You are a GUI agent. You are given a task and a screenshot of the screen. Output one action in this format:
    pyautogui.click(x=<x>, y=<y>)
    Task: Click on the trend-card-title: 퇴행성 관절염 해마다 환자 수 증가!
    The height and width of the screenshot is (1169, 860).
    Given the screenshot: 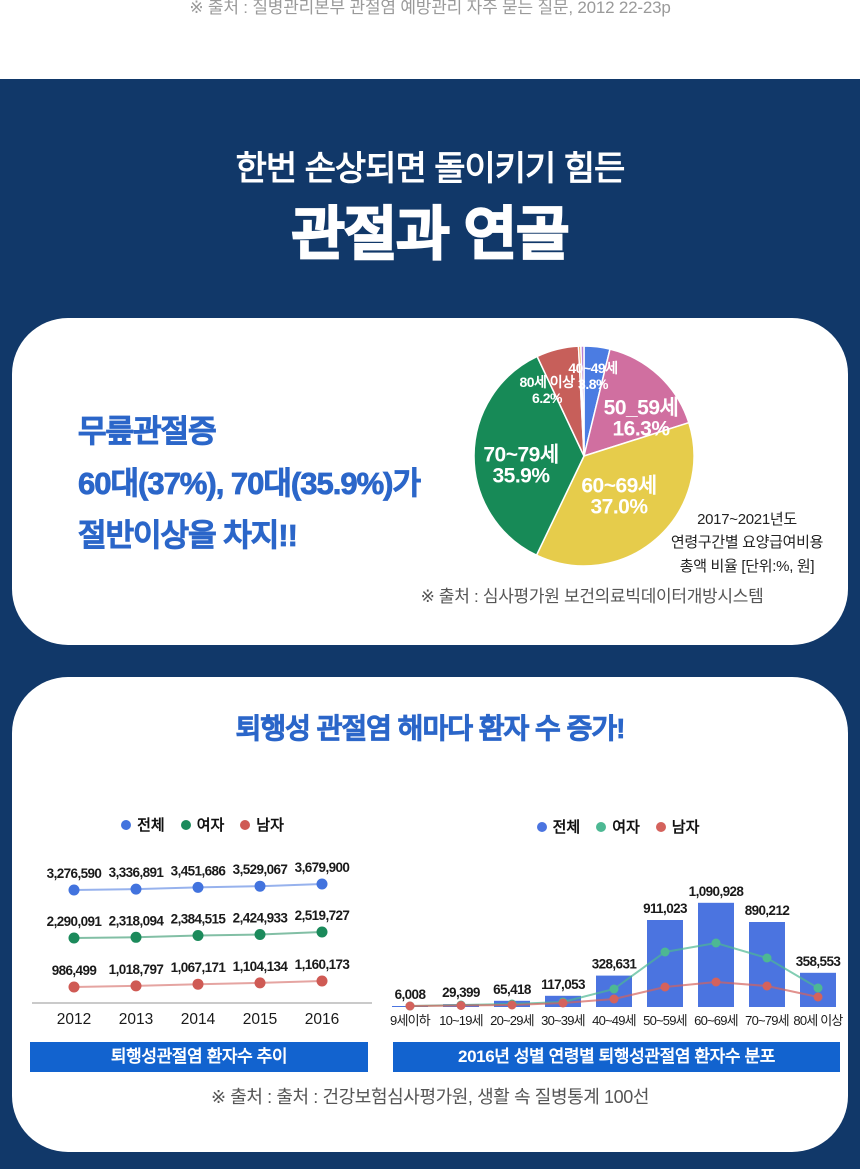 What is the action you would take?
    pyautogui.click(x=430, y=729)
    